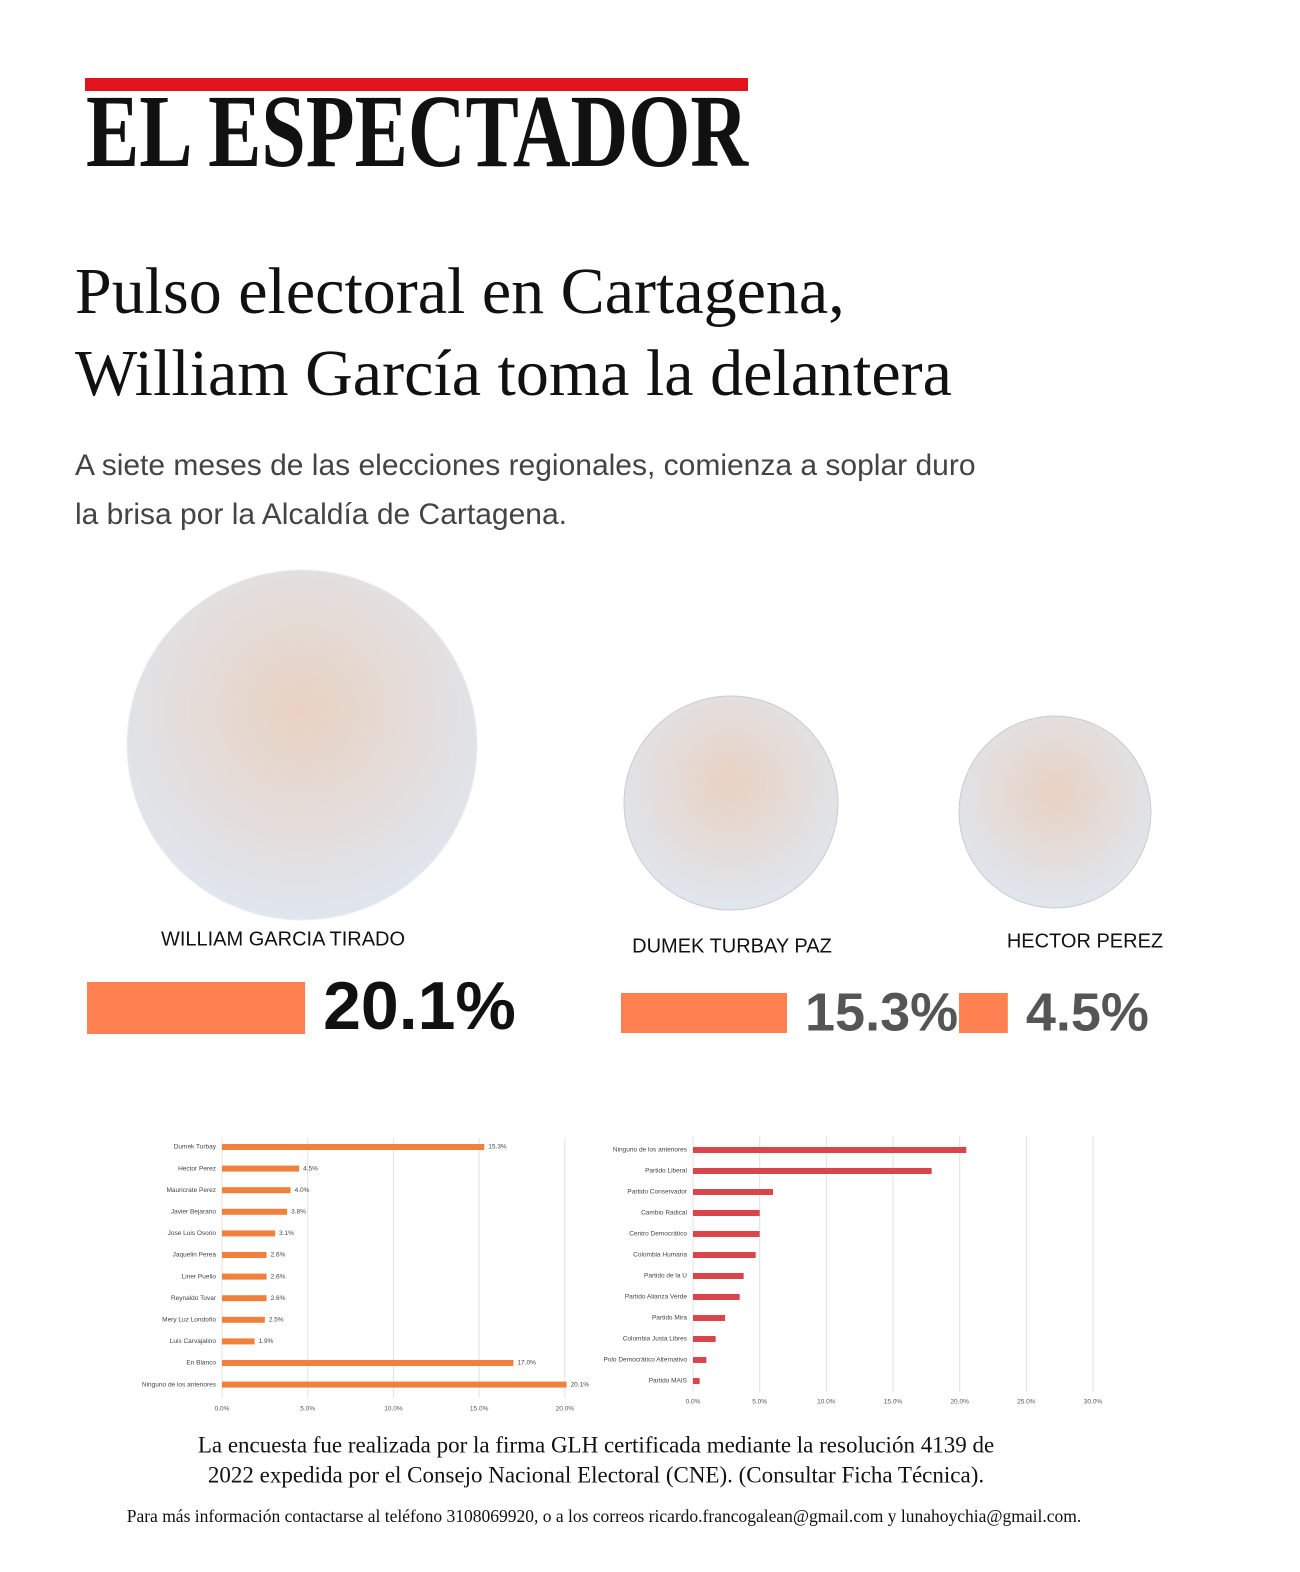  Describe the element at coordinates (668, 1381) in the screenshot. I see `y-tick-label: Partido MAIS` at that location.